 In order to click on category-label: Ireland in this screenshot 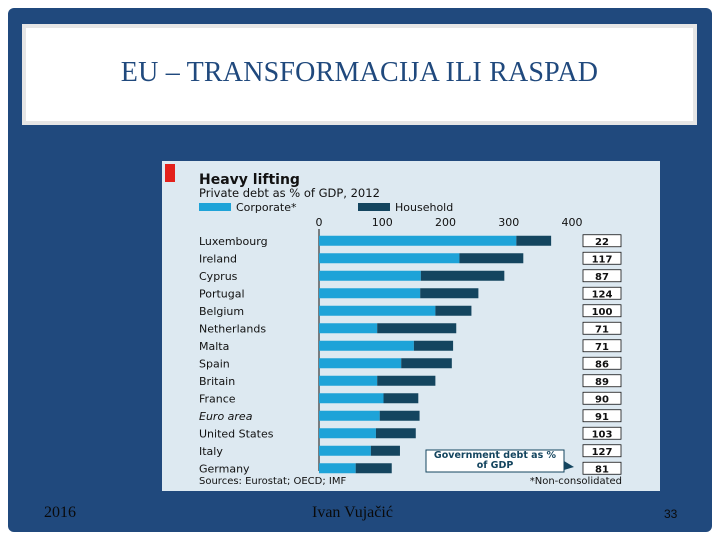, I will do `click(218, 258)`.